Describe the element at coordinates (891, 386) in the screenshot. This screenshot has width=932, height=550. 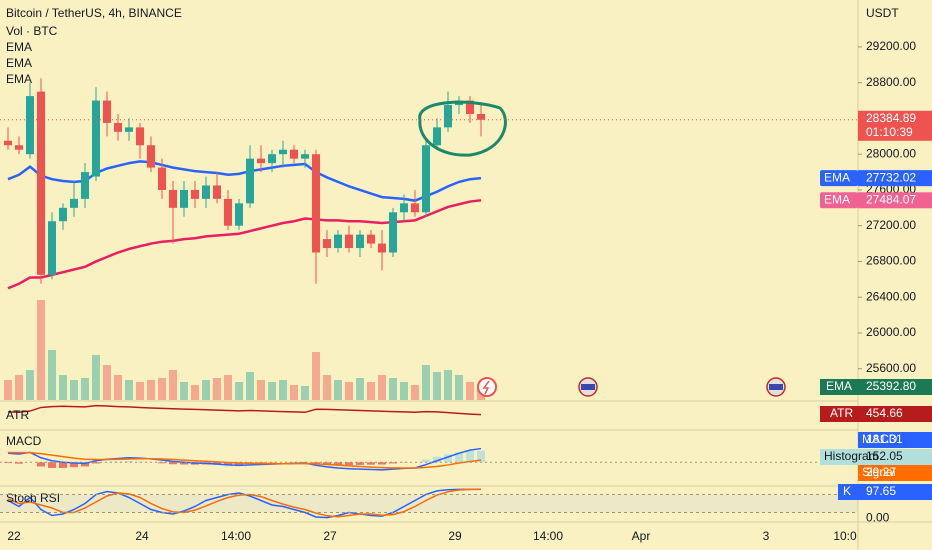
I see `volume-badge-value: 25392.80` at that location.